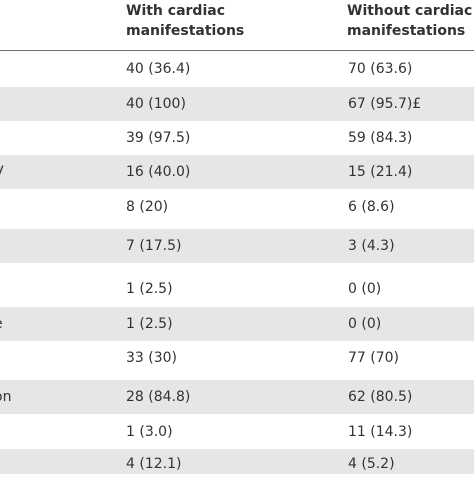  Describe the element at coordinates (237, 246) in the screenshot. I see `table-row: 7 (17.5) 3 (4.3)` at that location.